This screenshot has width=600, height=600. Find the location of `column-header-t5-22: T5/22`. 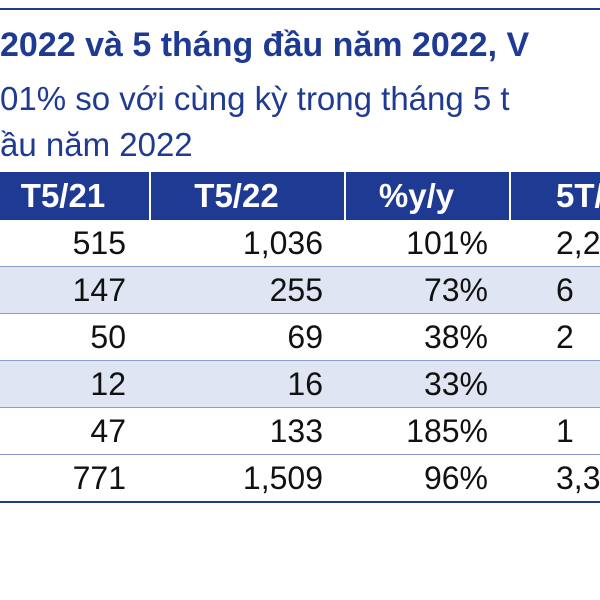

column-header-t5-22: T5/22 is located at coordinates (236, 195).